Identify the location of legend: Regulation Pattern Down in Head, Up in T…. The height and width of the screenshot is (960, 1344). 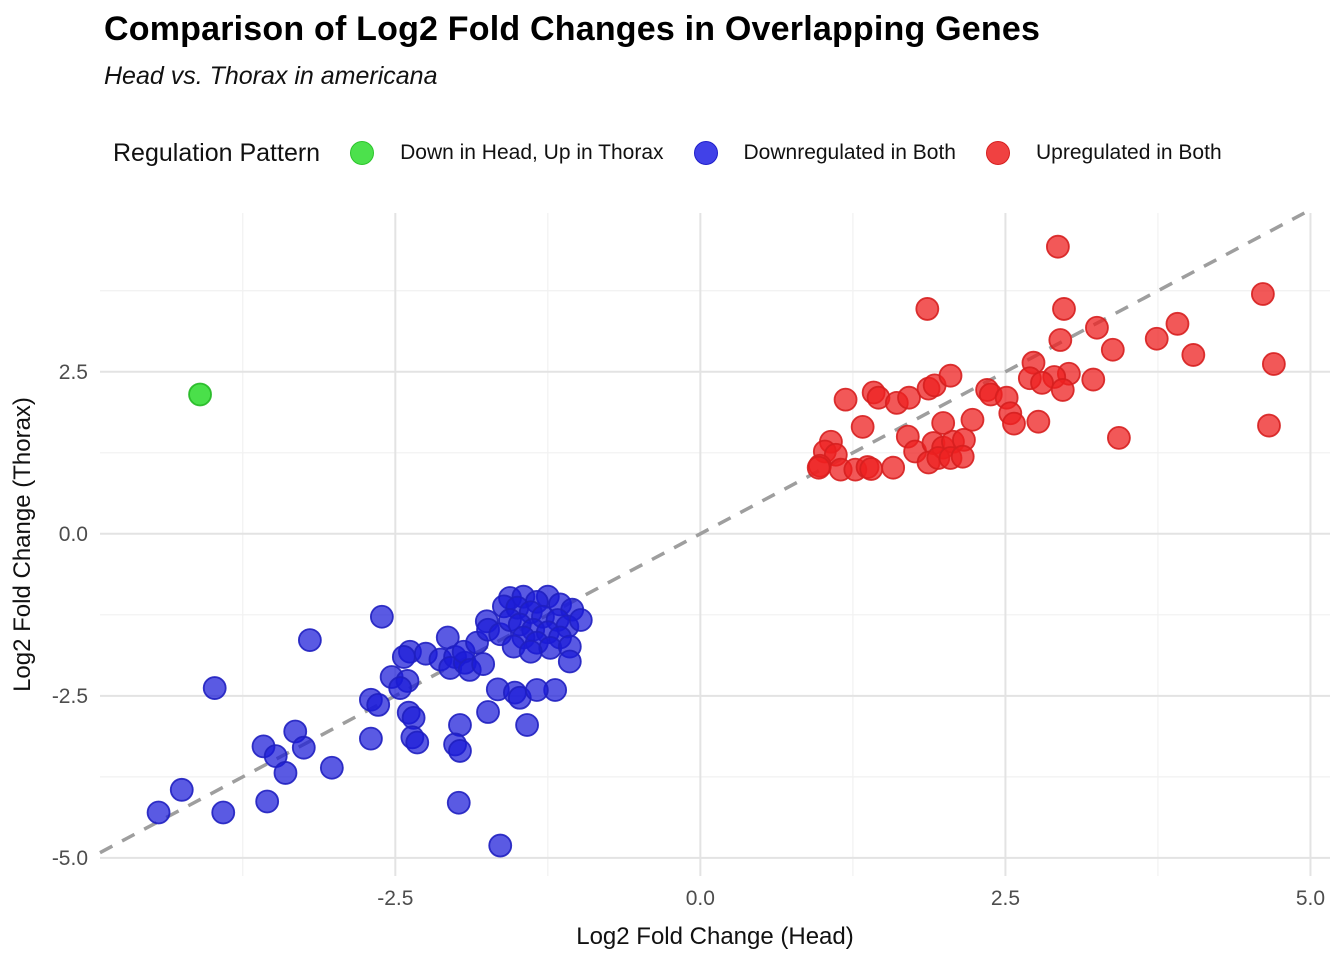
(682, 153).